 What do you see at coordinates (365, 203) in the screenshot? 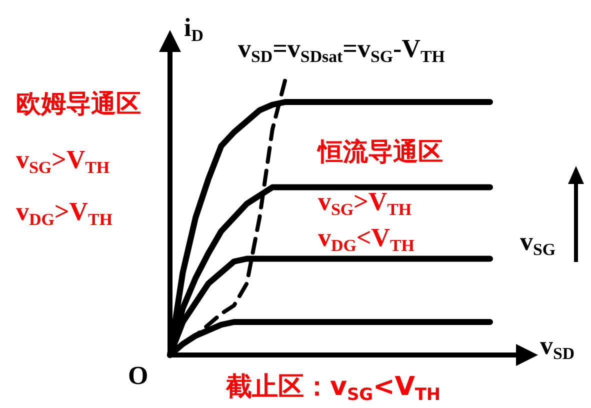
I see `annotation: v$_{SG}$>V$_{TH}$` at bounding box center [365, 203].